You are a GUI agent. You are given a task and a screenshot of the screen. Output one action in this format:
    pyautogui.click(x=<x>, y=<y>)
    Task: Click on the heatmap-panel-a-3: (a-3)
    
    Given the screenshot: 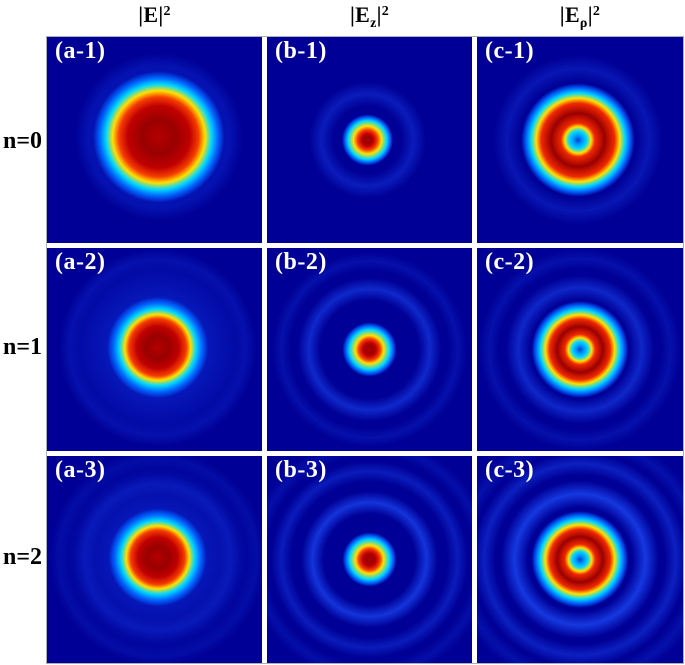 What is the action you would take?
    pyautogui.click(x=154, y=559)
    